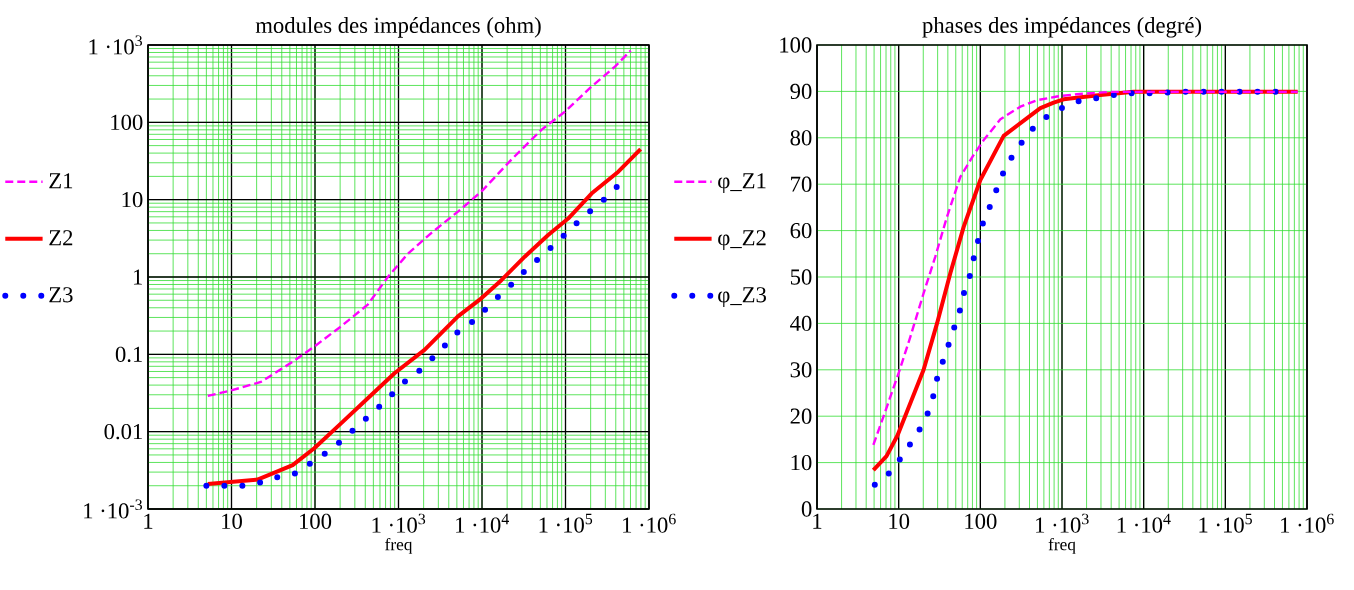  What do you see at coordinates (128, 354) in the screenshot?
I see `y-tick-label: 0.1` at bounding box center [128, 354].